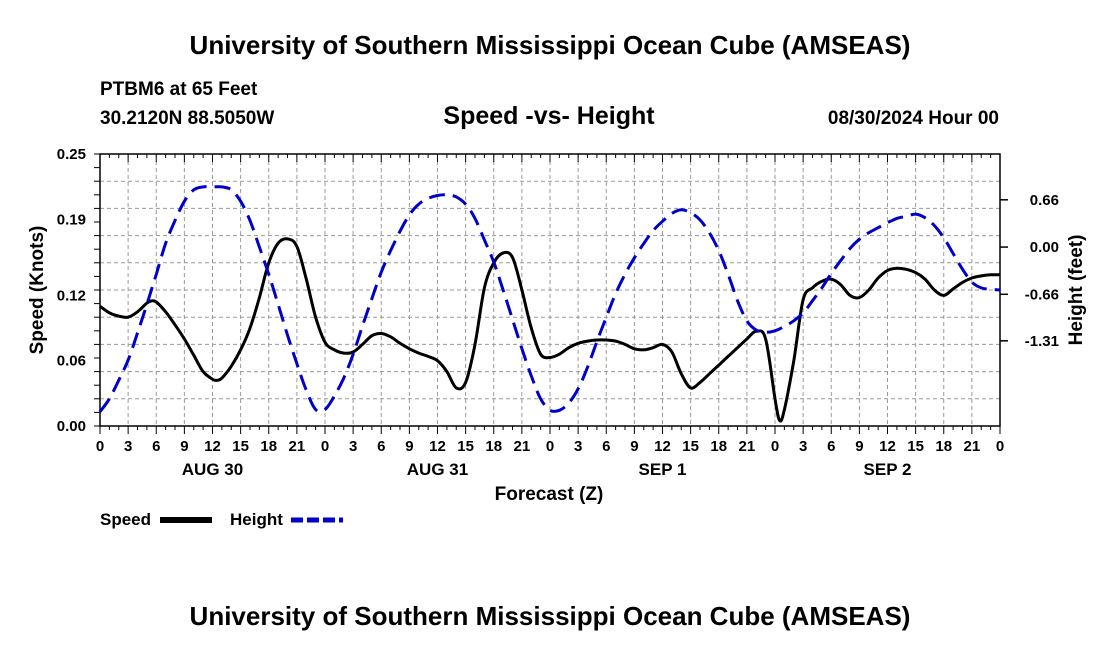 This screenshot has height=650, width=1100. What do you see at coordinates (221, 519) in the screenshot?
I see `legend: Speed Height` at bounding box center [221, 519].